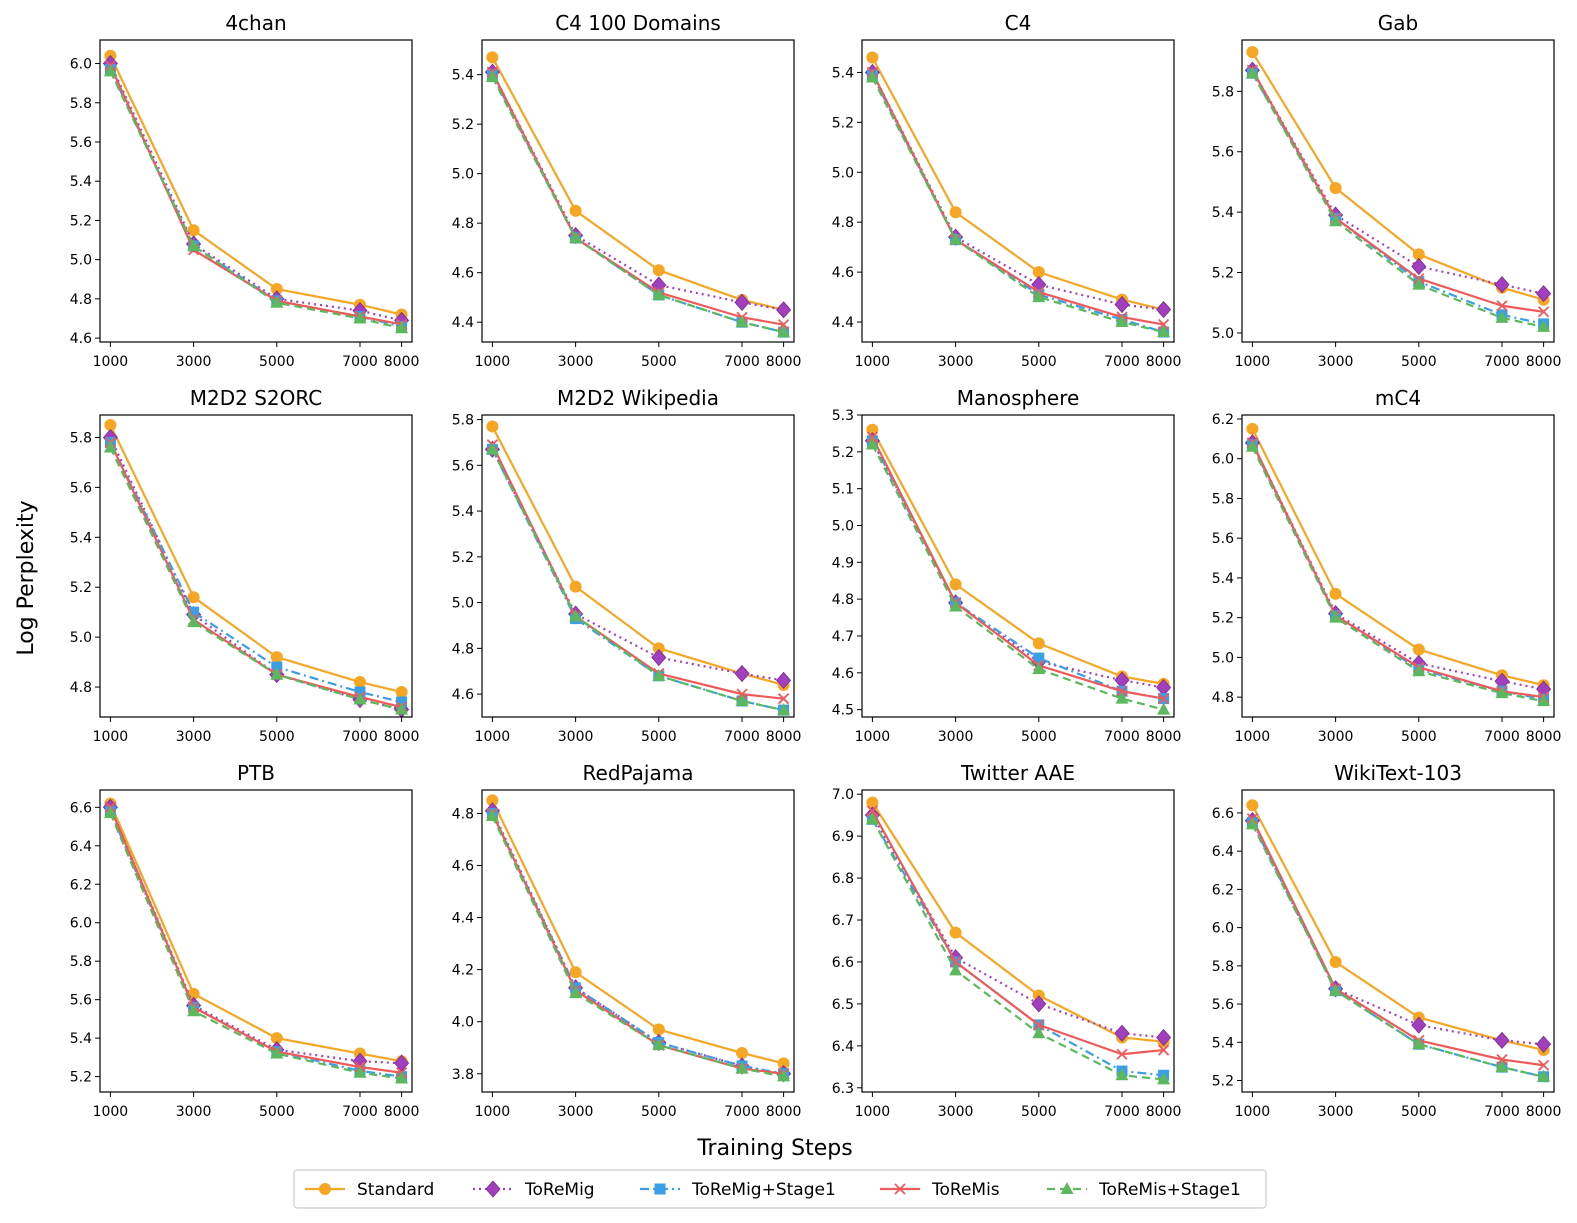 This screenshot has height=1223, width=1577. What do you see at coordinates (843, 526) in the screenshot?
I see `y-tick-label: 5.0` at bounding box center [843, 526].